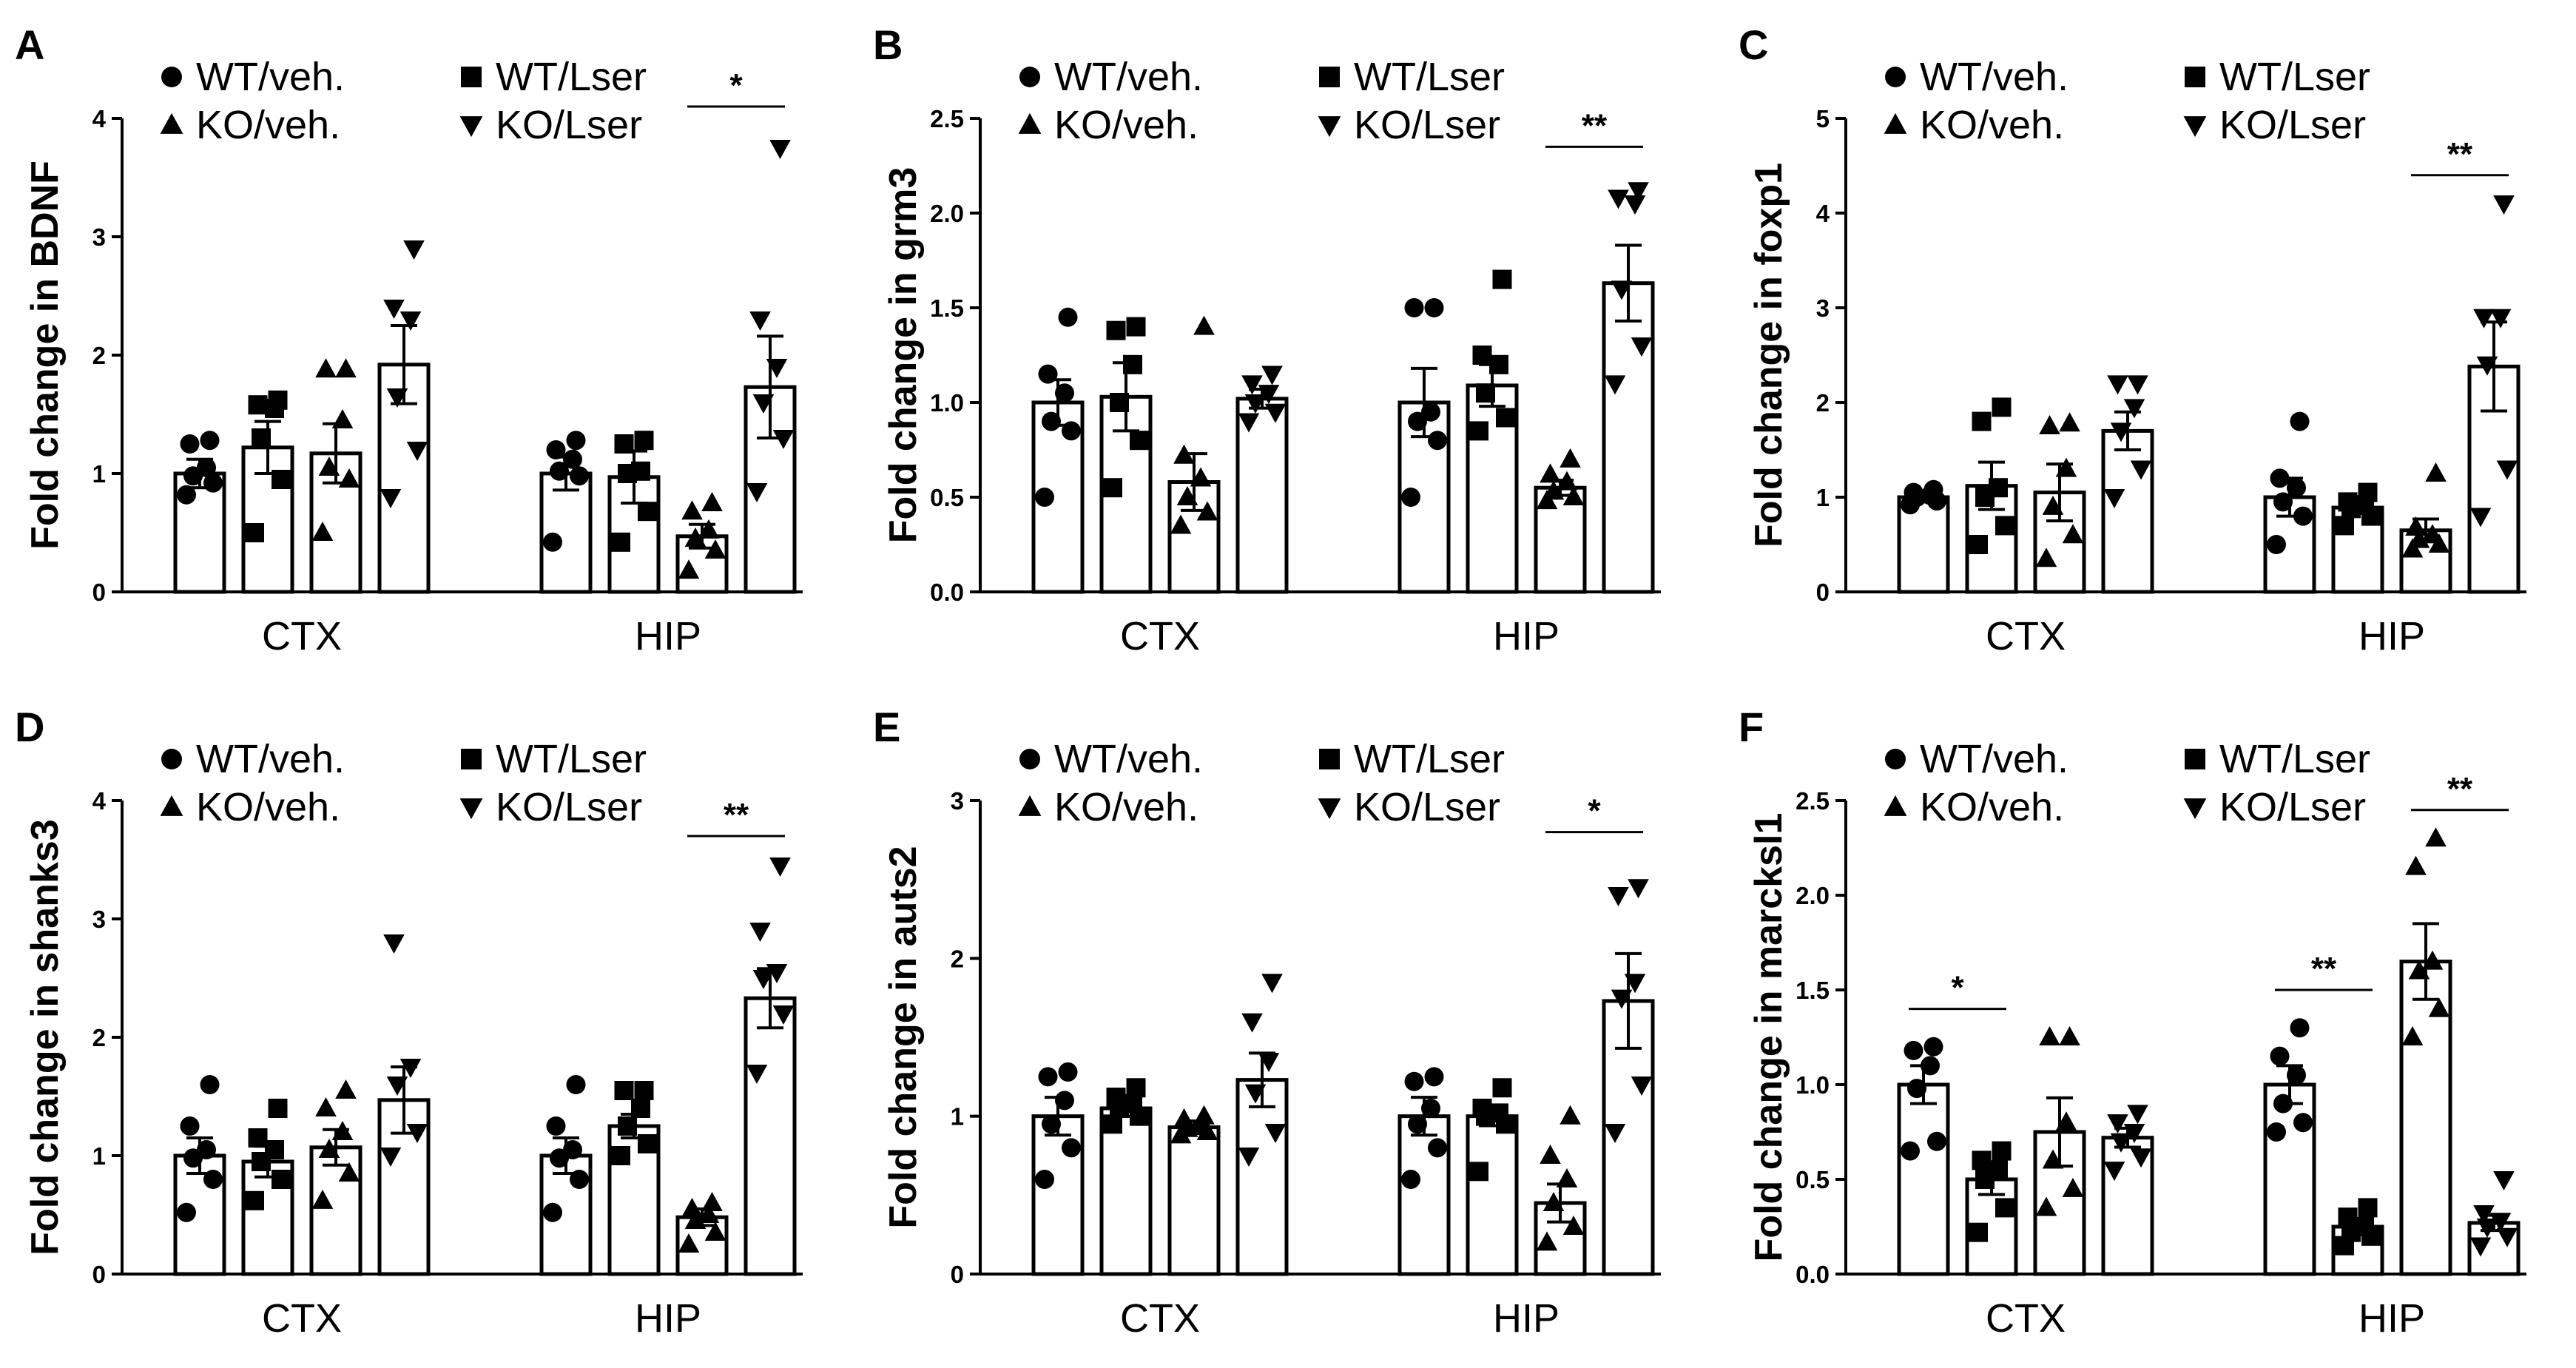 This screenshot has height=1368, width=2576. What do you see at coordinates (1994, 77) in the screenshot?
I see `legend-label: WT/veh.` at bounding box center [1994, 77].